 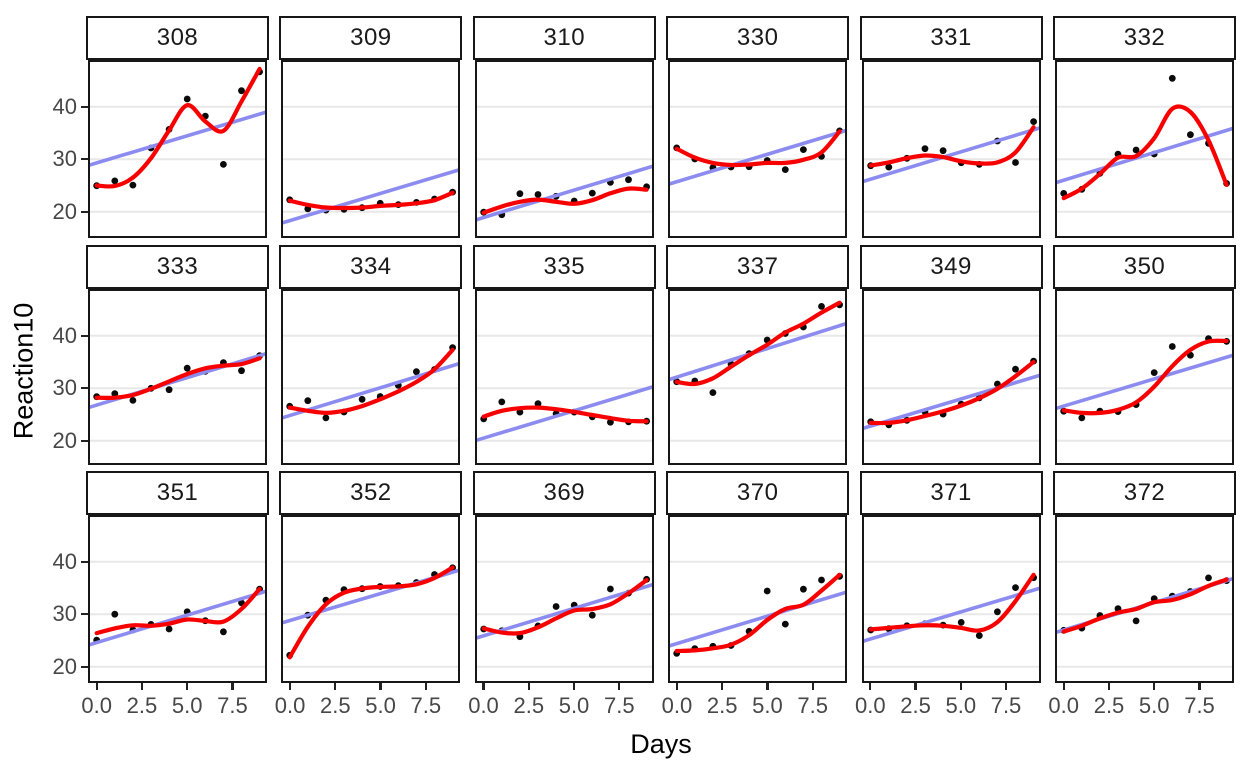 I want to click on facet-strip: 310, so click(x=564, y=38).